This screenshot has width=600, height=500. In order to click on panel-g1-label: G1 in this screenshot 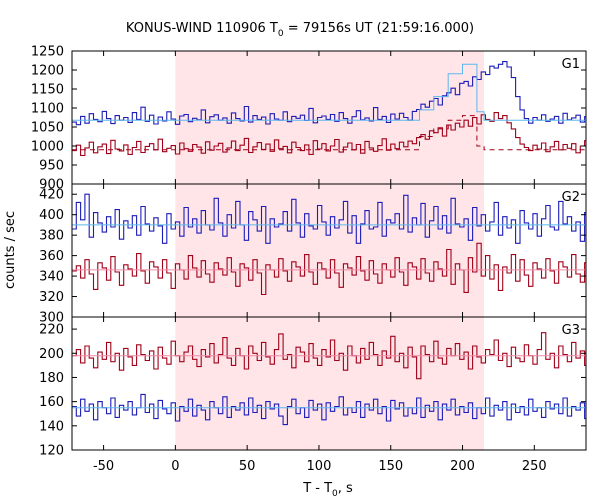, I will do `click(571, 64)`.